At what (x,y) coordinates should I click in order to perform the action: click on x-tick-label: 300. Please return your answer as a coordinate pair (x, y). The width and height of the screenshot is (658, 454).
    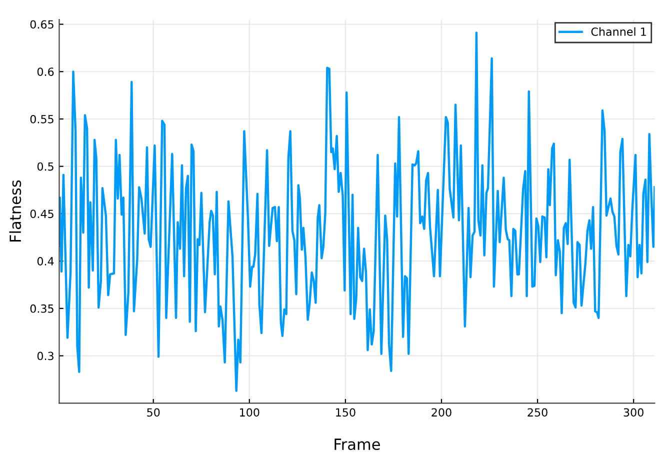
    Looking at the image, I should click on (634, 412).